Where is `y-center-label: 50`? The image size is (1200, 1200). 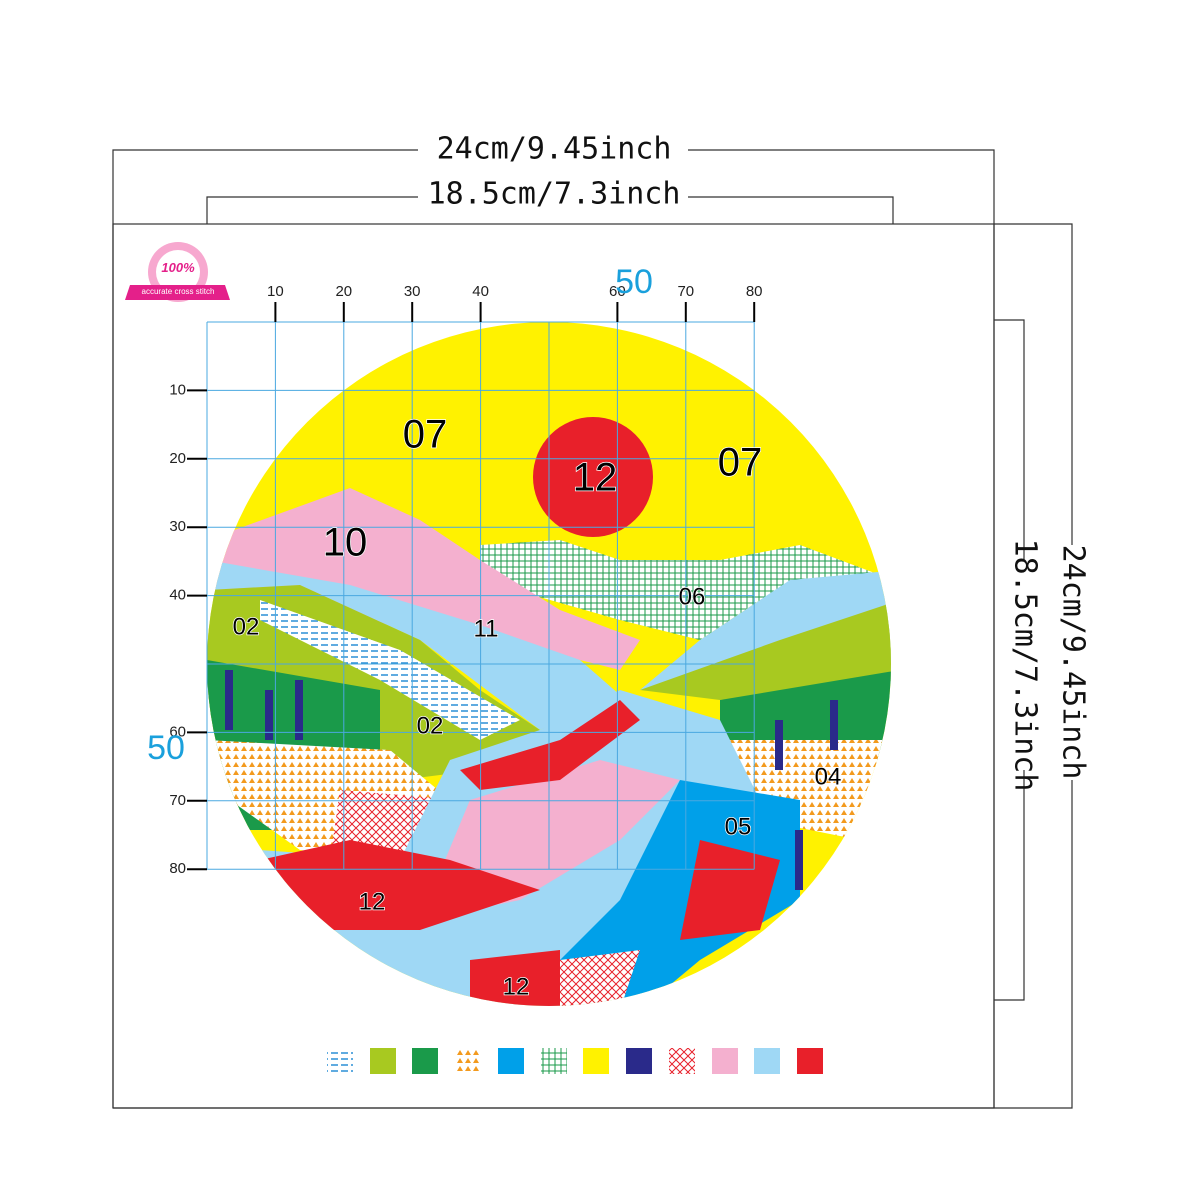
y-center-label: 50 is located at coordinates (166, 748).